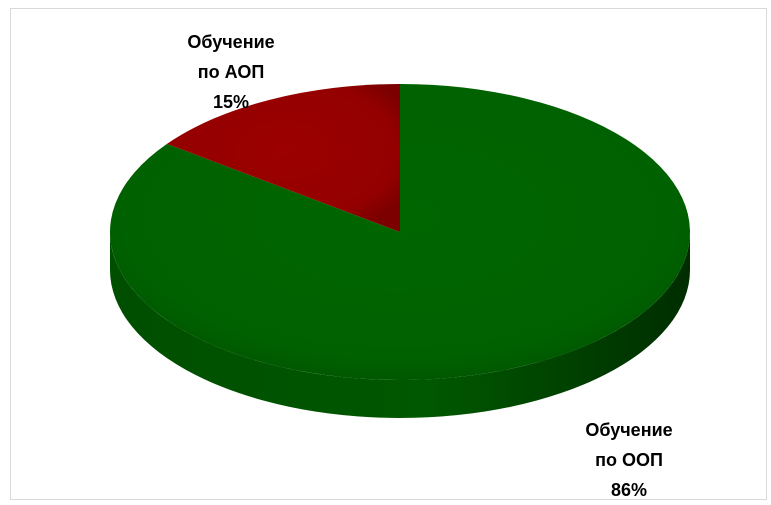 This screenshot has width=771, height=505. I want to click on data-label-aop-line2: по АОП, so click(231, 72).